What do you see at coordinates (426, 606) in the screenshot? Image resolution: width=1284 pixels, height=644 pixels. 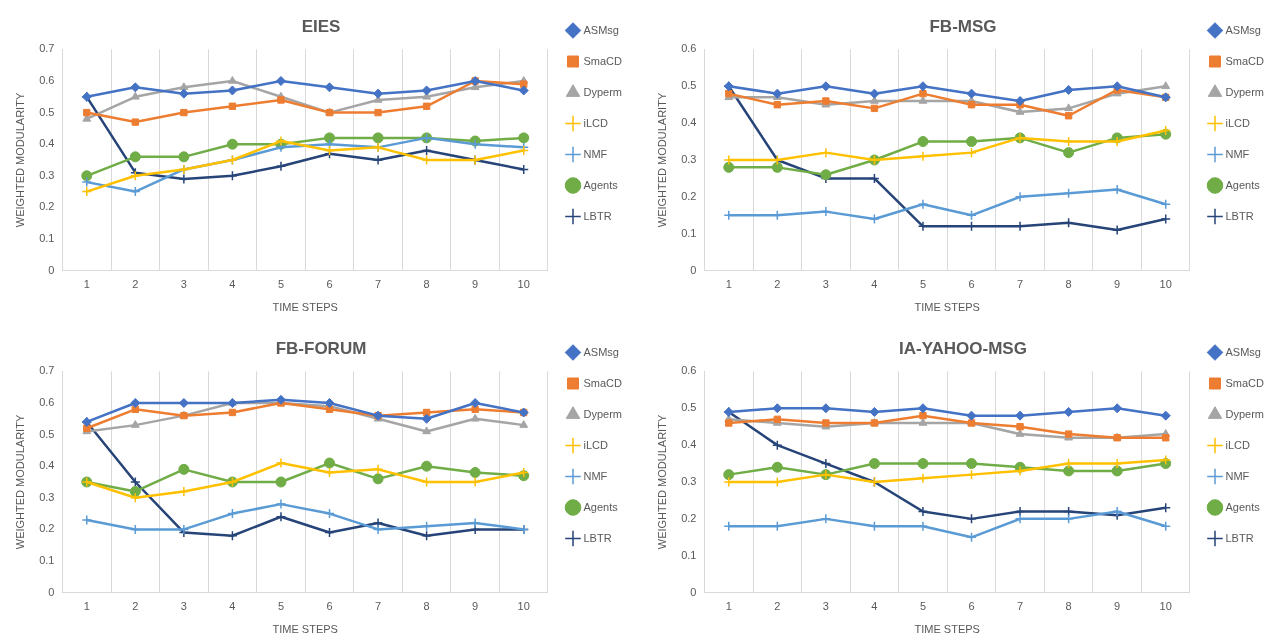 I see `x-tick-label: 8` at bounding box center [426, 606].